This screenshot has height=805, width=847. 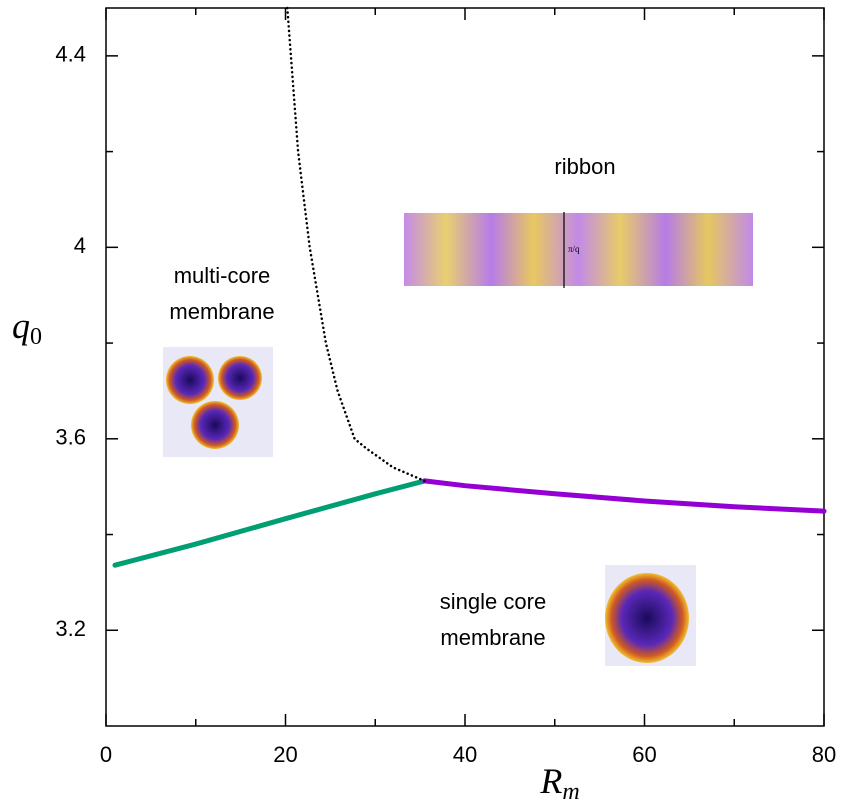 What do you see at coordinates (650, 615) in the screenshot?
I see `single-core-image` at bounding box center [650, 615].